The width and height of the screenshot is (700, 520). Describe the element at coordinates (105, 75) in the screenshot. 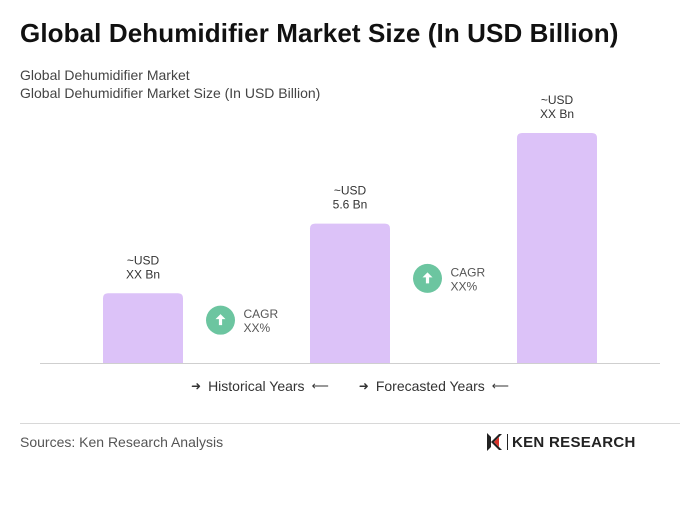

I see `chart-subtitle: Global Dehumidifier Market` at that location.